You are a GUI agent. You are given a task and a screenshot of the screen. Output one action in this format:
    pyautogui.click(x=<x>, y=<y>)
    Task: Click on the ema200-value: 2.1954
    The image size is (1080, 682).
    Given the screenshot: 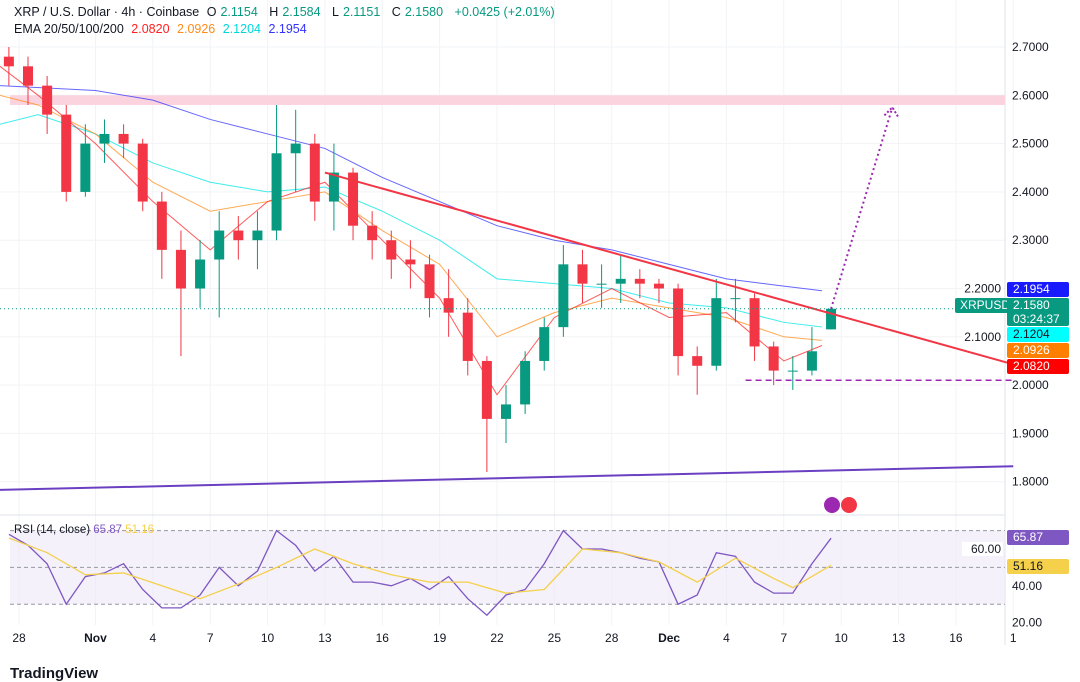 What is the action you would take?
    pyautogui.click(x=287, y=29)
    